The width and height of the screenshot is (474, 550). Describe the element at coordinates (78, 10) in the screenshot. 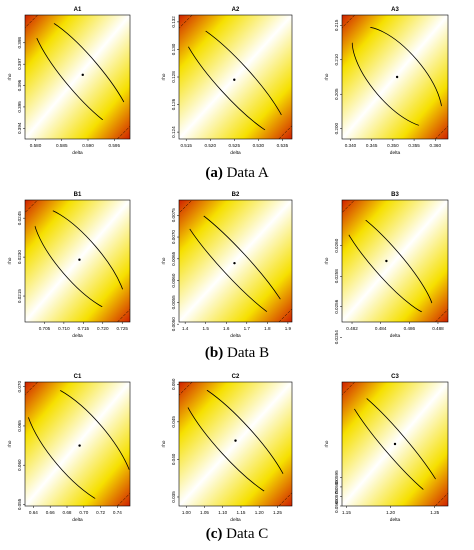

I see `panel-title: A1` at that location.